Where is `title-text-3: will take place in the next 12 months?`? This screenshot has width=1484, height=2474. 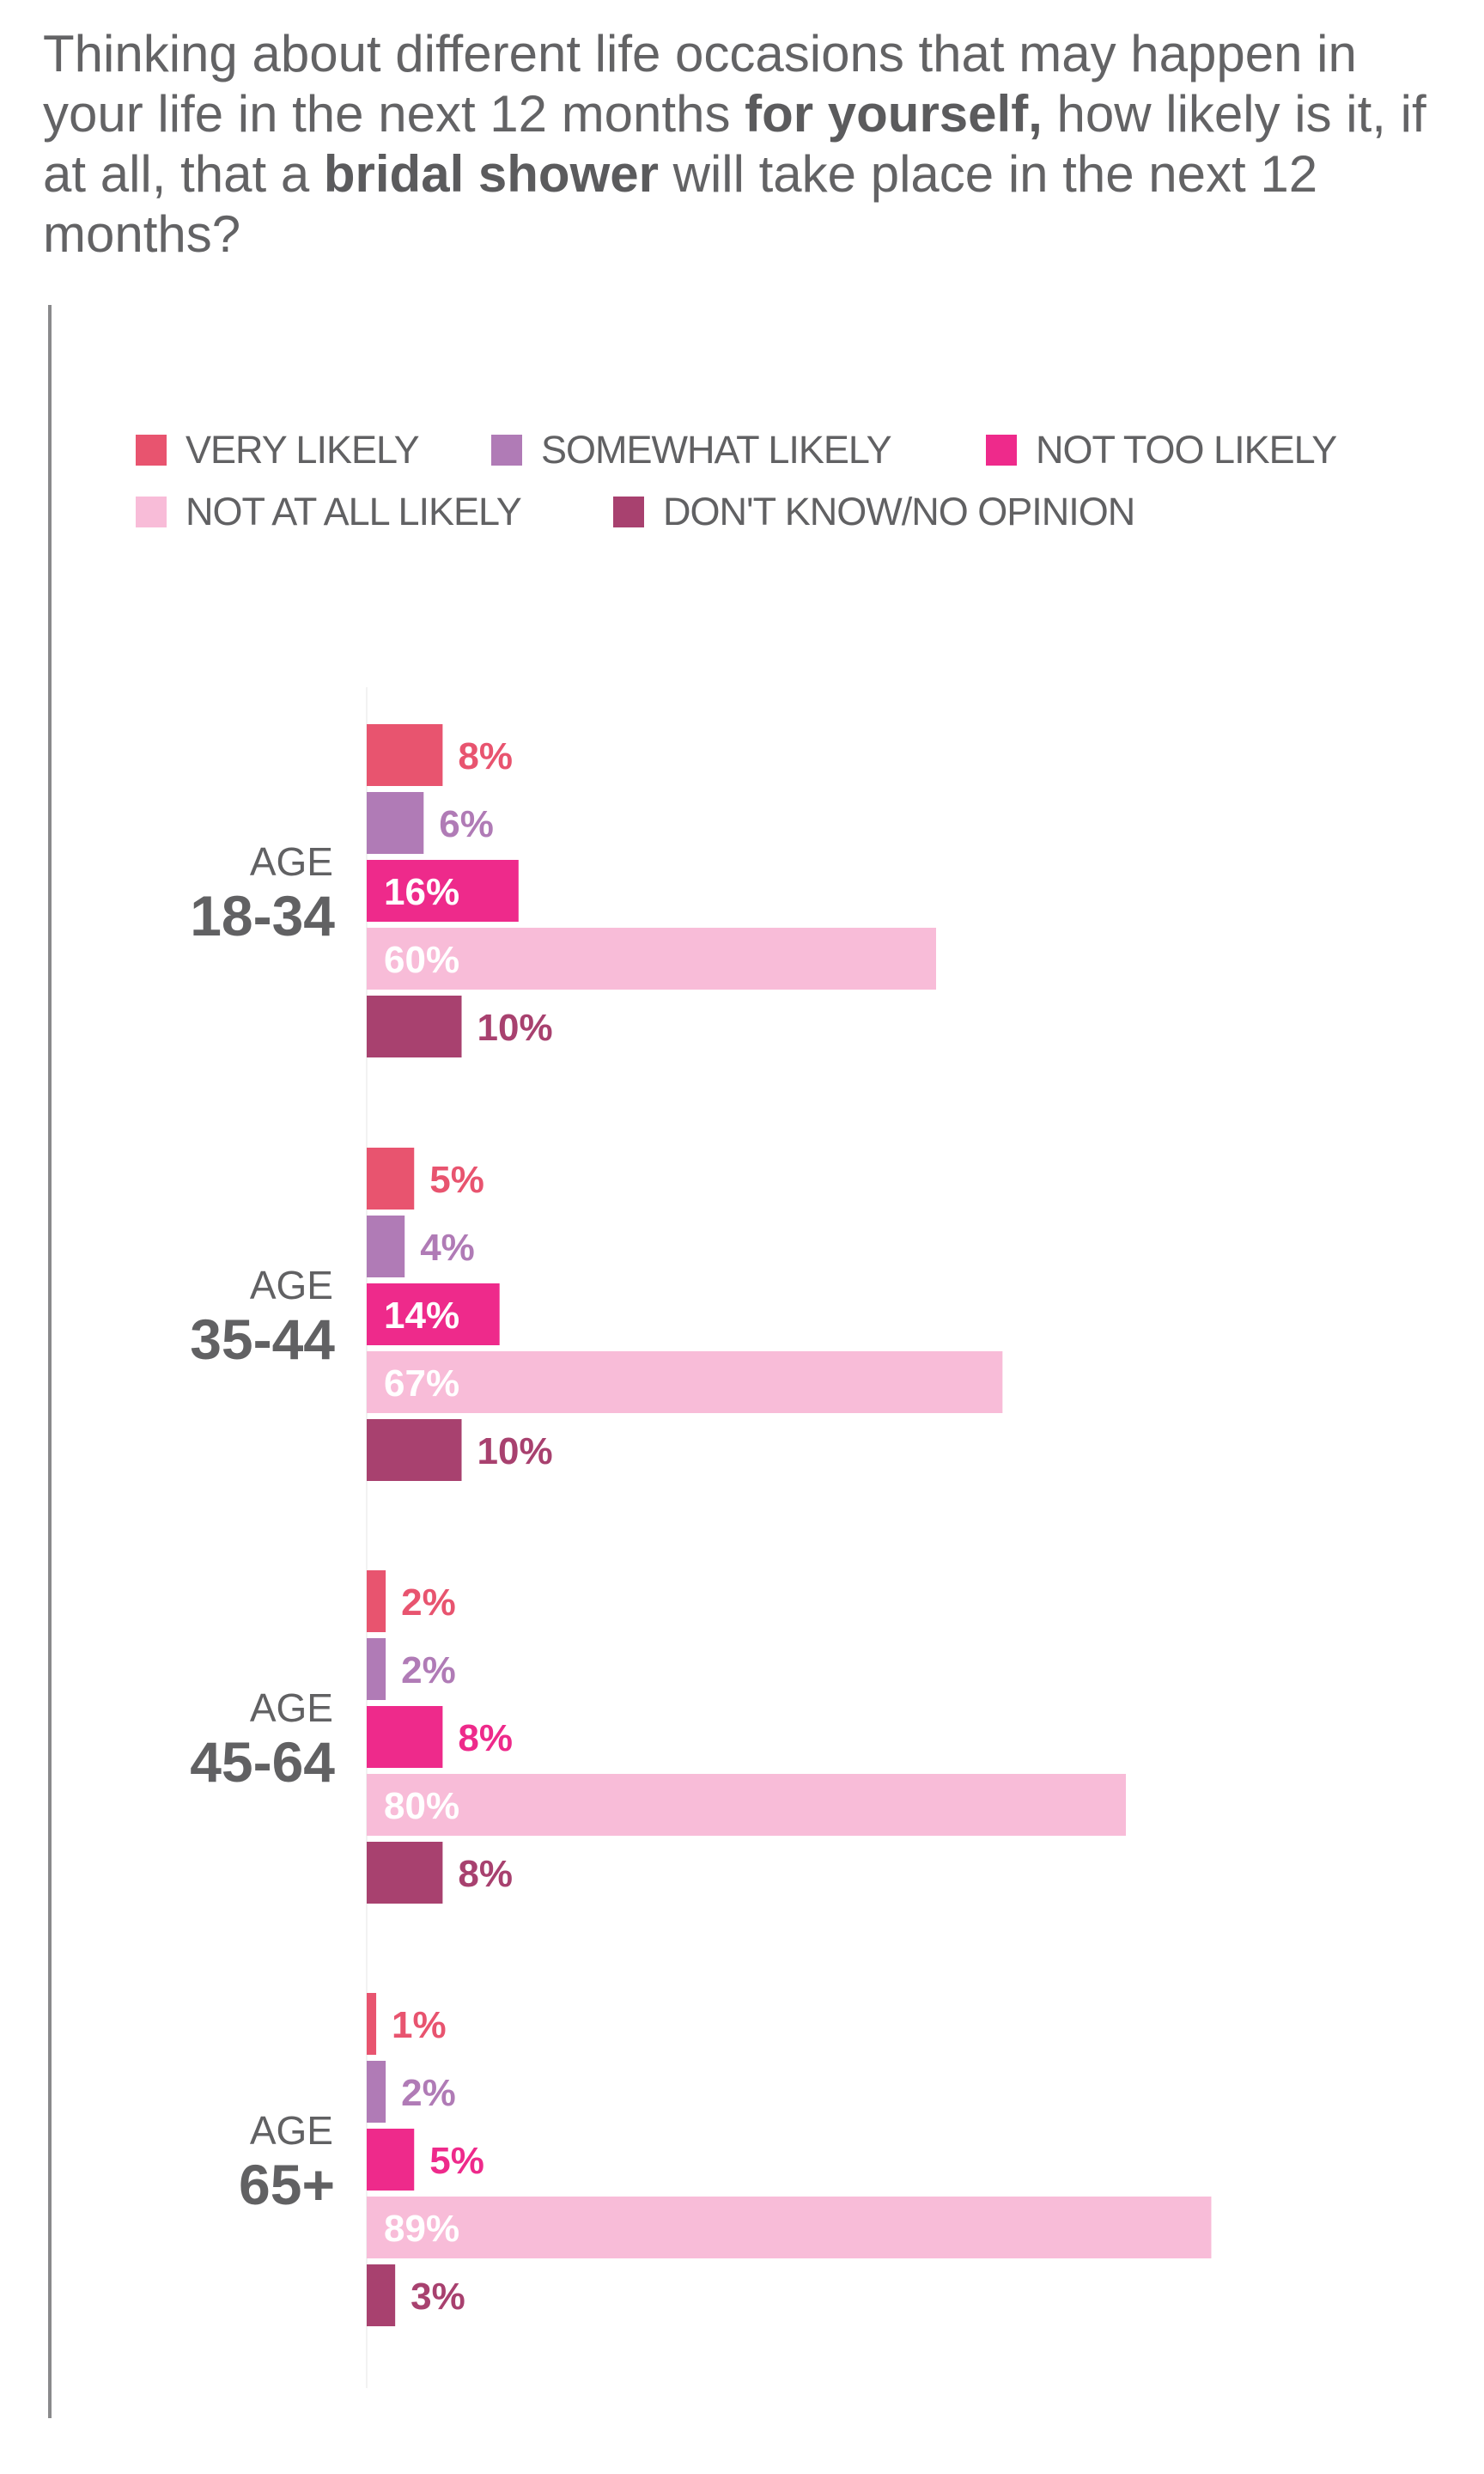
title-text-3: will take place in the next 12 months? is located at coordinates (680, 204).